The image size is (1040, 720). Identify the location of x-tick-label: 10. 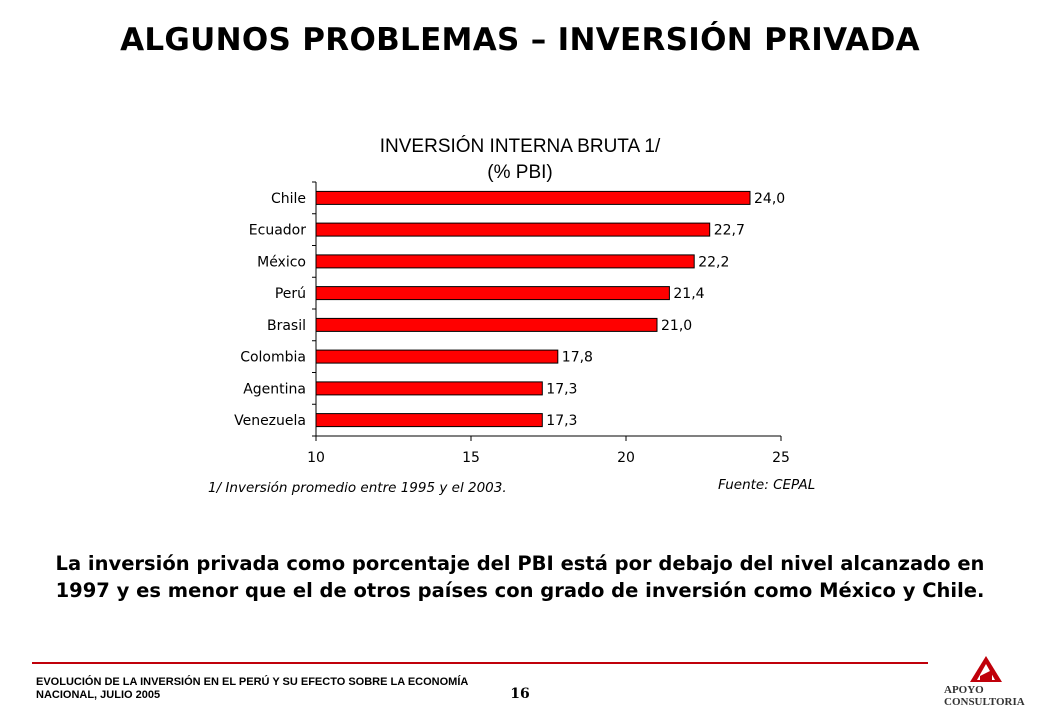
(316, 458).